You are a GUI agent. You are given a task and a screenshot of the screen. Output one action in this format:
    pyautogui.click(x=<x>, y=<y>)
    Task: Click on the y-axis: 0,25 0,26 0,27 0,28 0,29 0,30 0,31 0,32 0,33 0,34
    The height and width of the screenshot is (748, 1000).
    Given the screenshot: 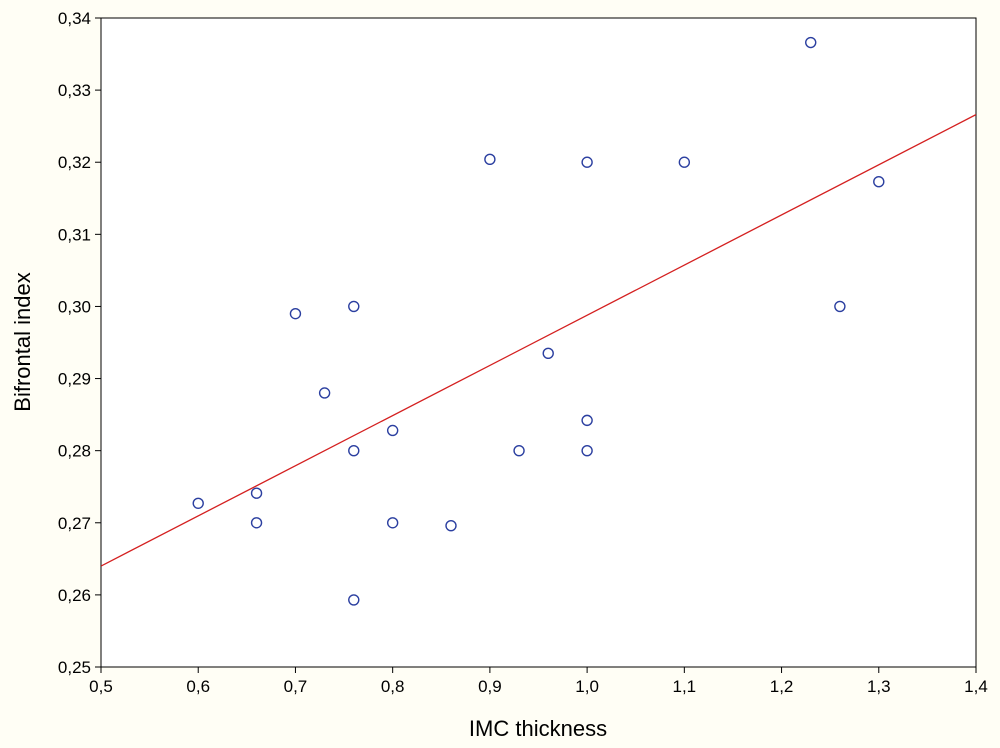 What is the action you would take?
    pyautogui.click(x=79, y=343)
    